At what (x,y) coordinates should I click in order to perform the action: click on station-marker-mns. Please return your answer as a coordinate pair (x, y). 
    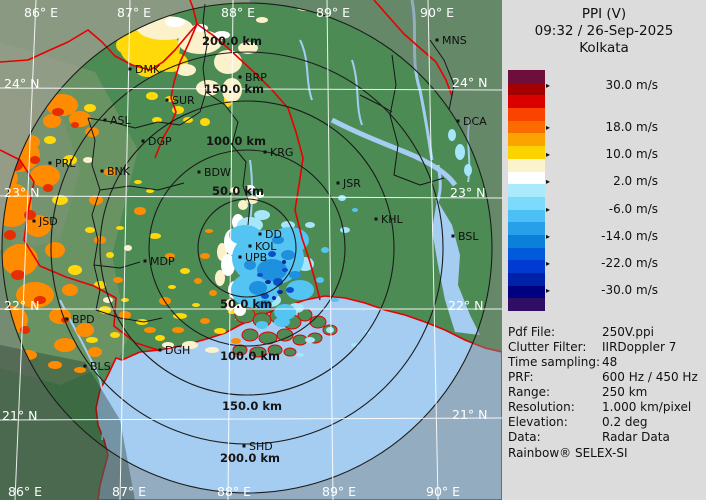
    Looking at the image, I should click on (437, 40).